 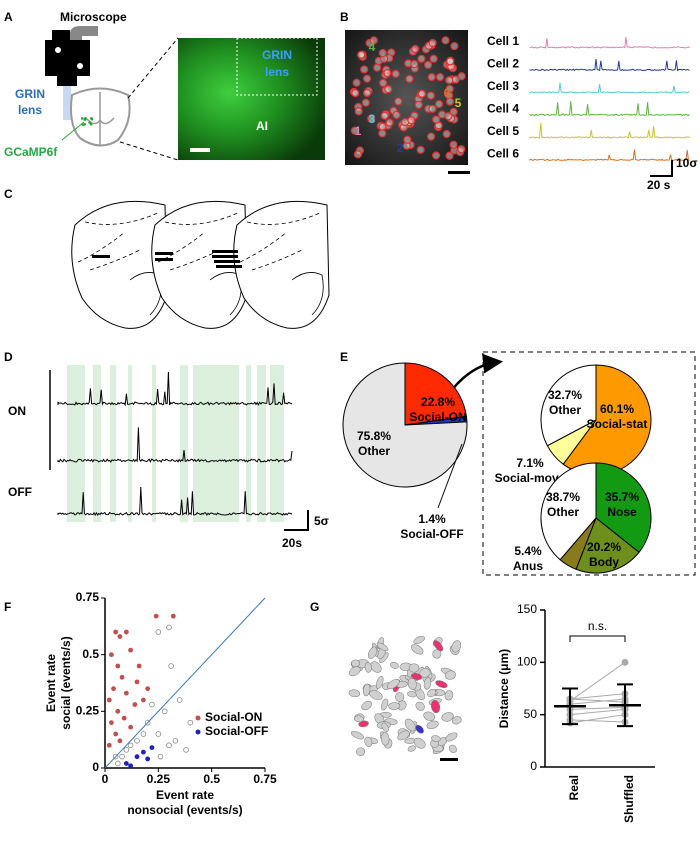 I want to click on pie-category-label: Social-move, so click(x=530, y=478).